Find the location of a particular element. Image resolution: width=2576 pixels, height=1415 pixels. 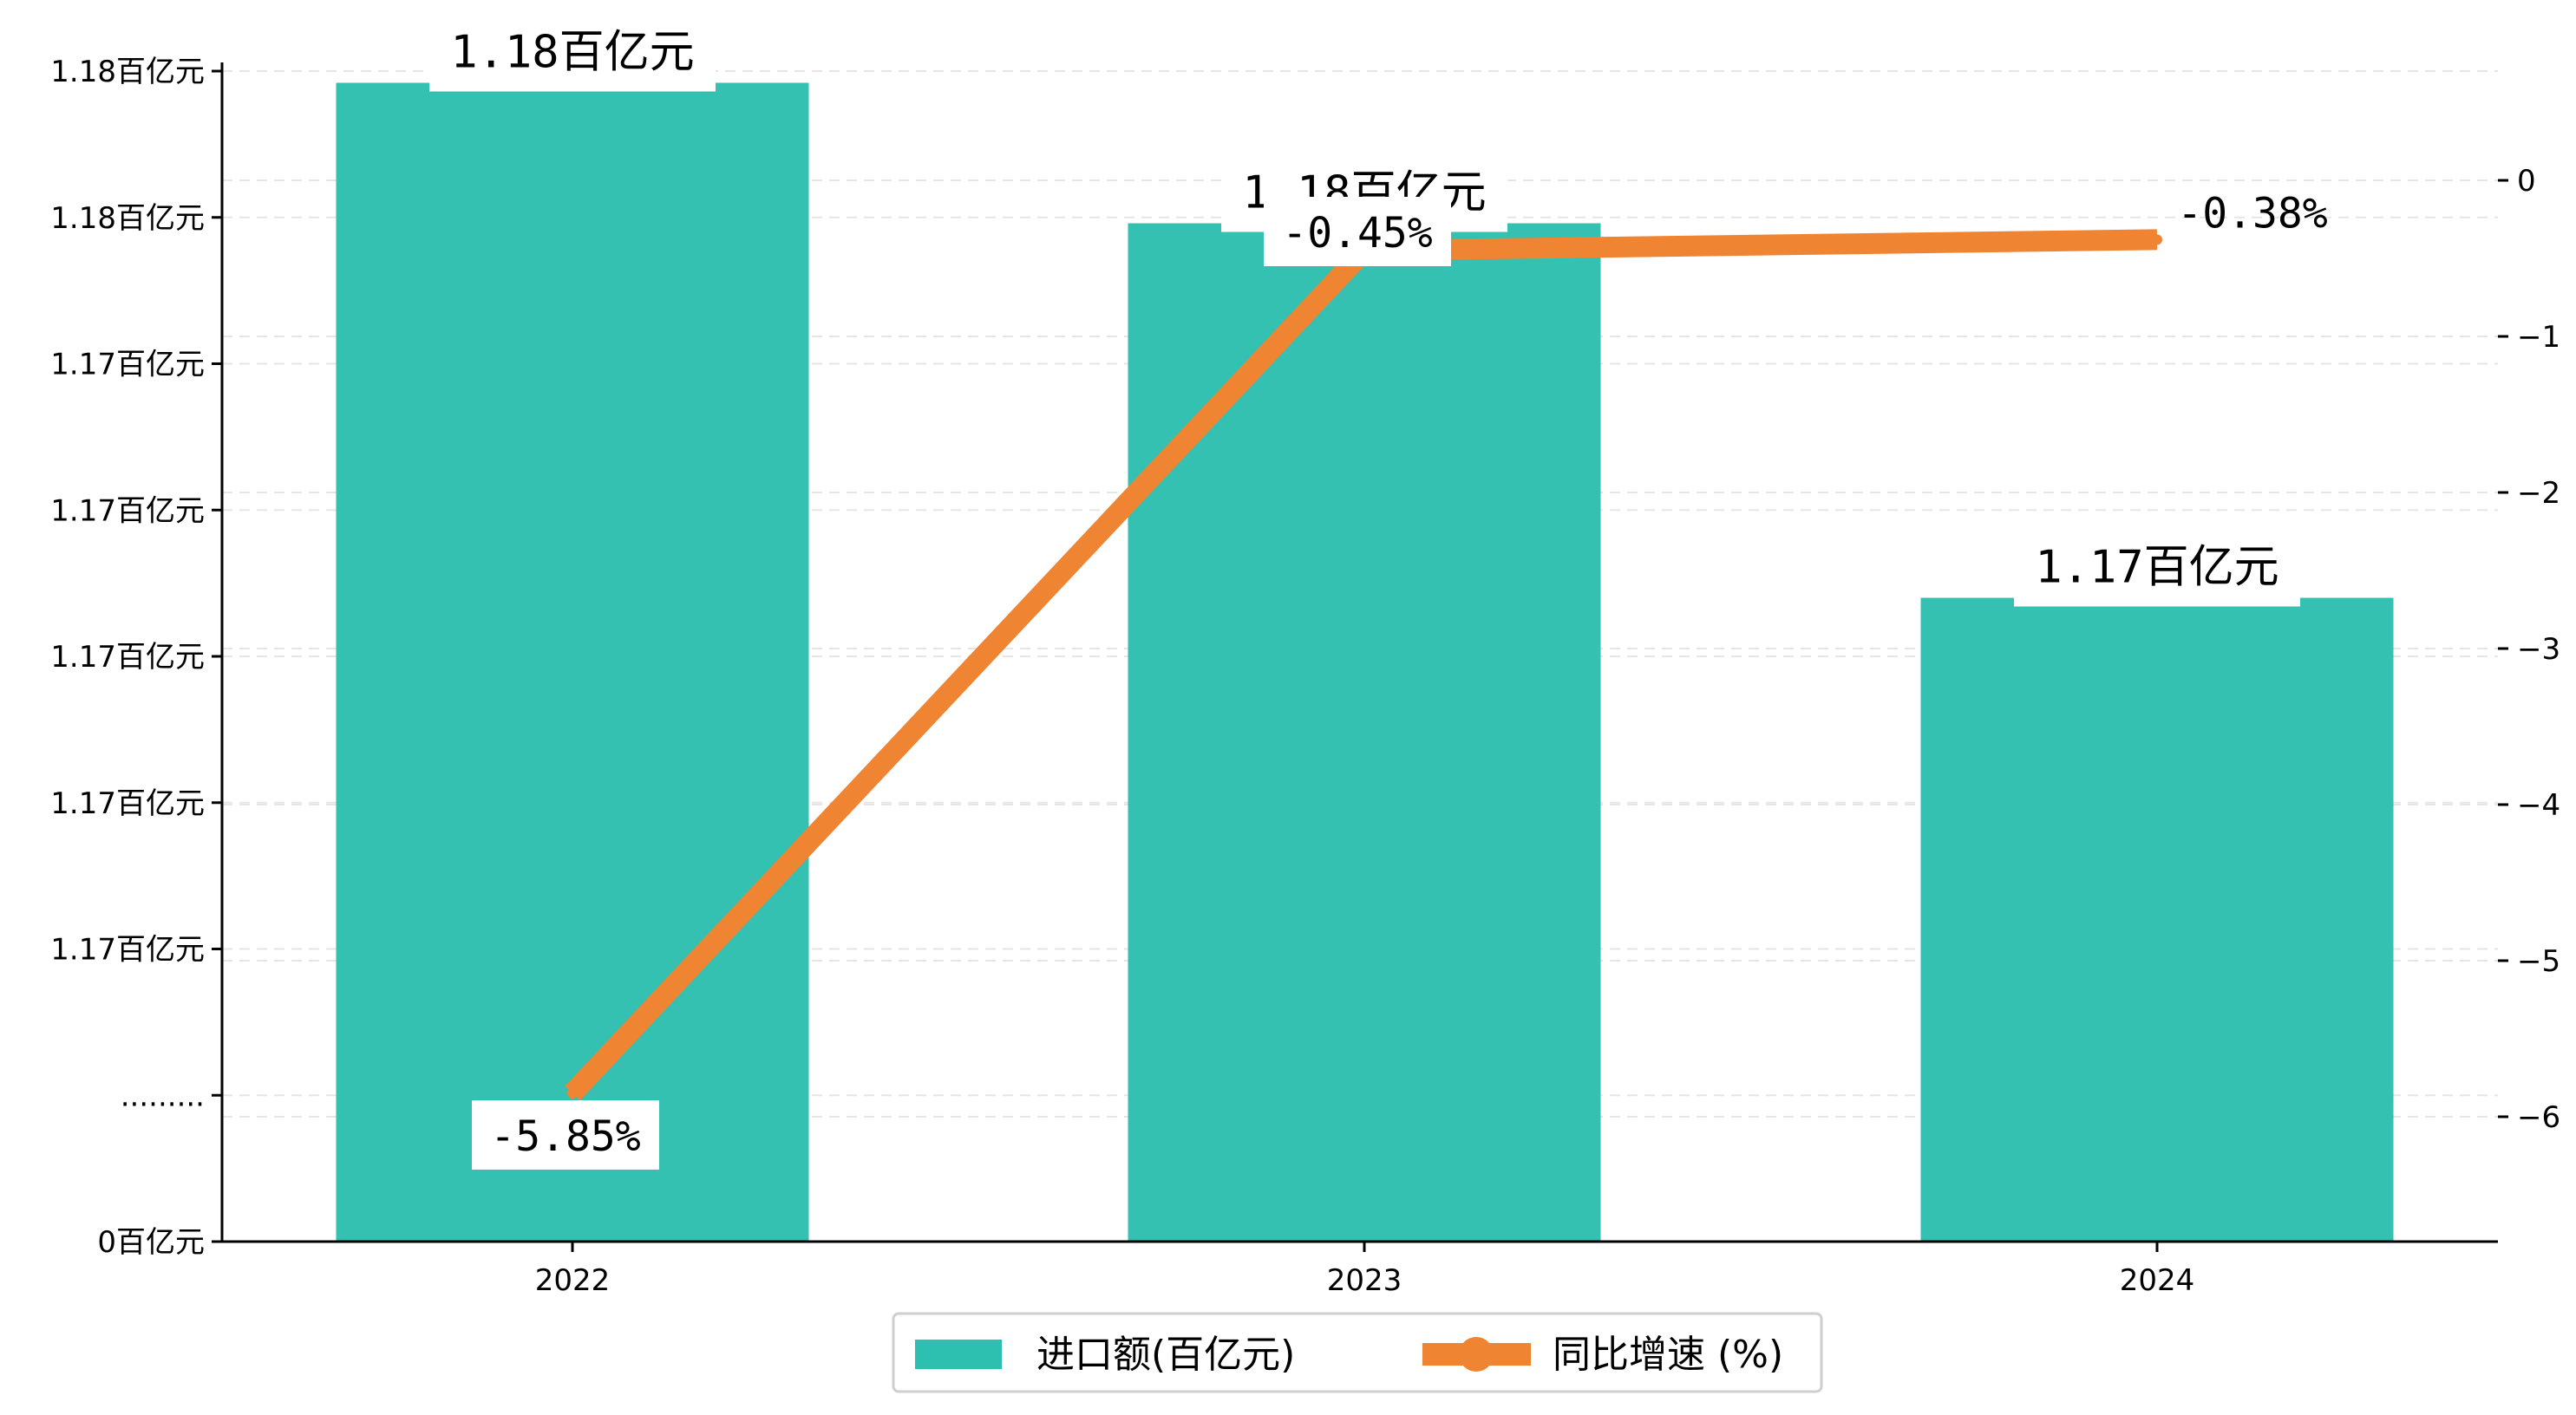

legend: 进口额(百亿元) 同比增速 (%) is located at coordinates (1357, 1352).